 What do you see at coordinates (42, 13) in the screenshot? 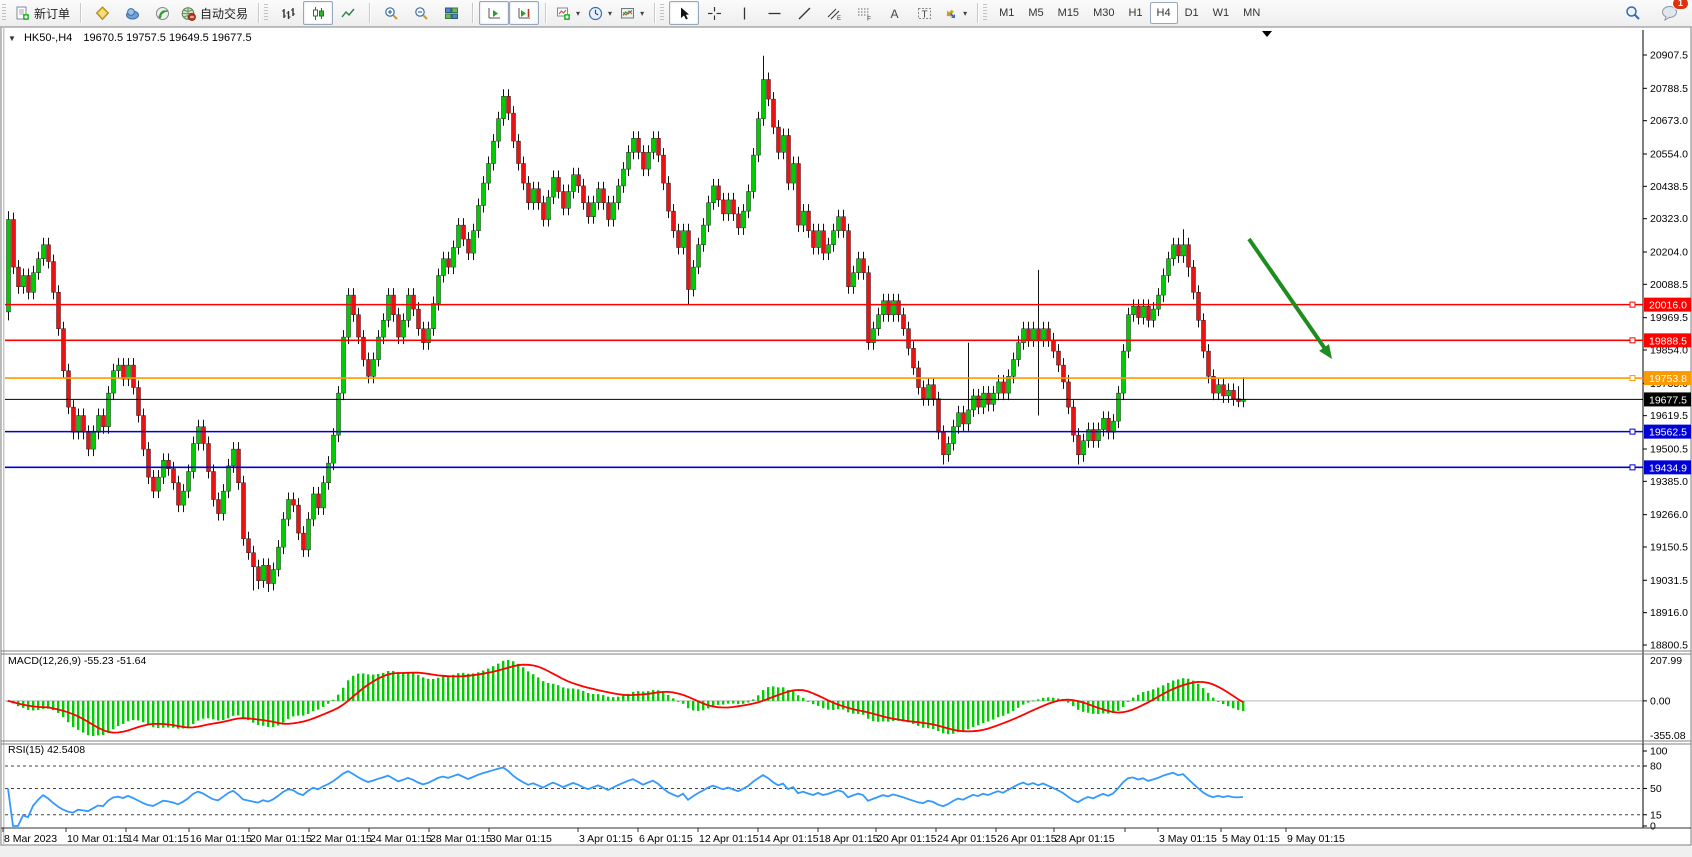
I see `new-order-button: 新订单` at bounding box center [42, 13].